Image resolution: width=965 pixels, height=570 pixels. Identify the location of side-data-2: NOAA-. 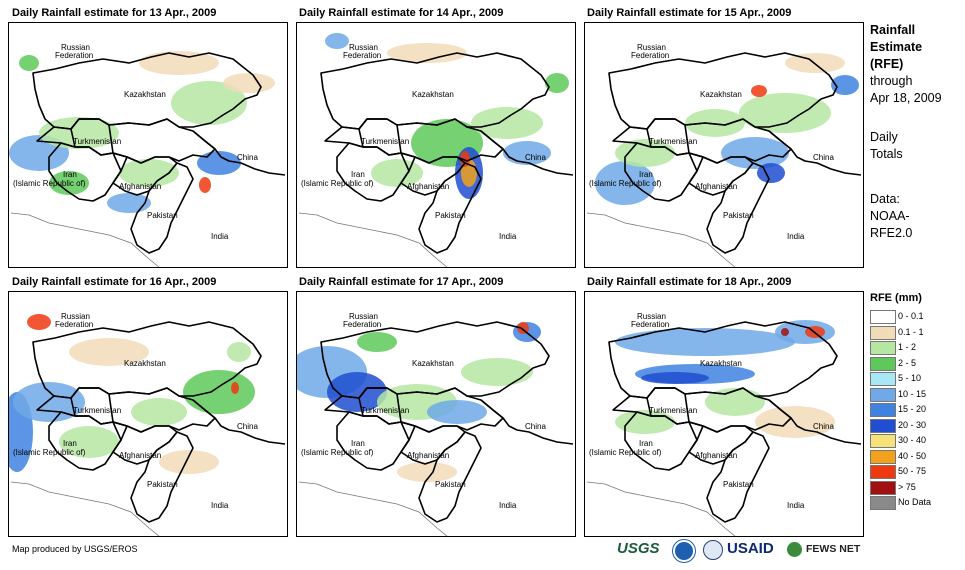
(890, 216).